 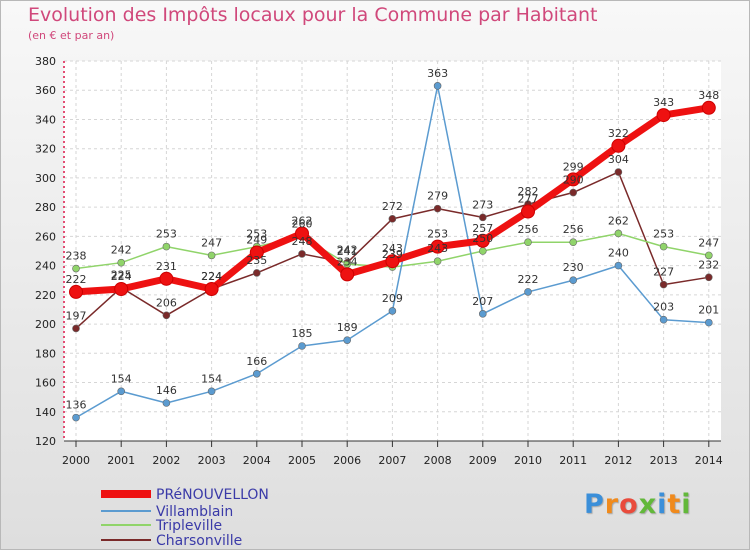 What do you see at coordinates (528, 460) in the screenshot?
I see `x-tick-label: 2010` at bounding box center [528, 460].